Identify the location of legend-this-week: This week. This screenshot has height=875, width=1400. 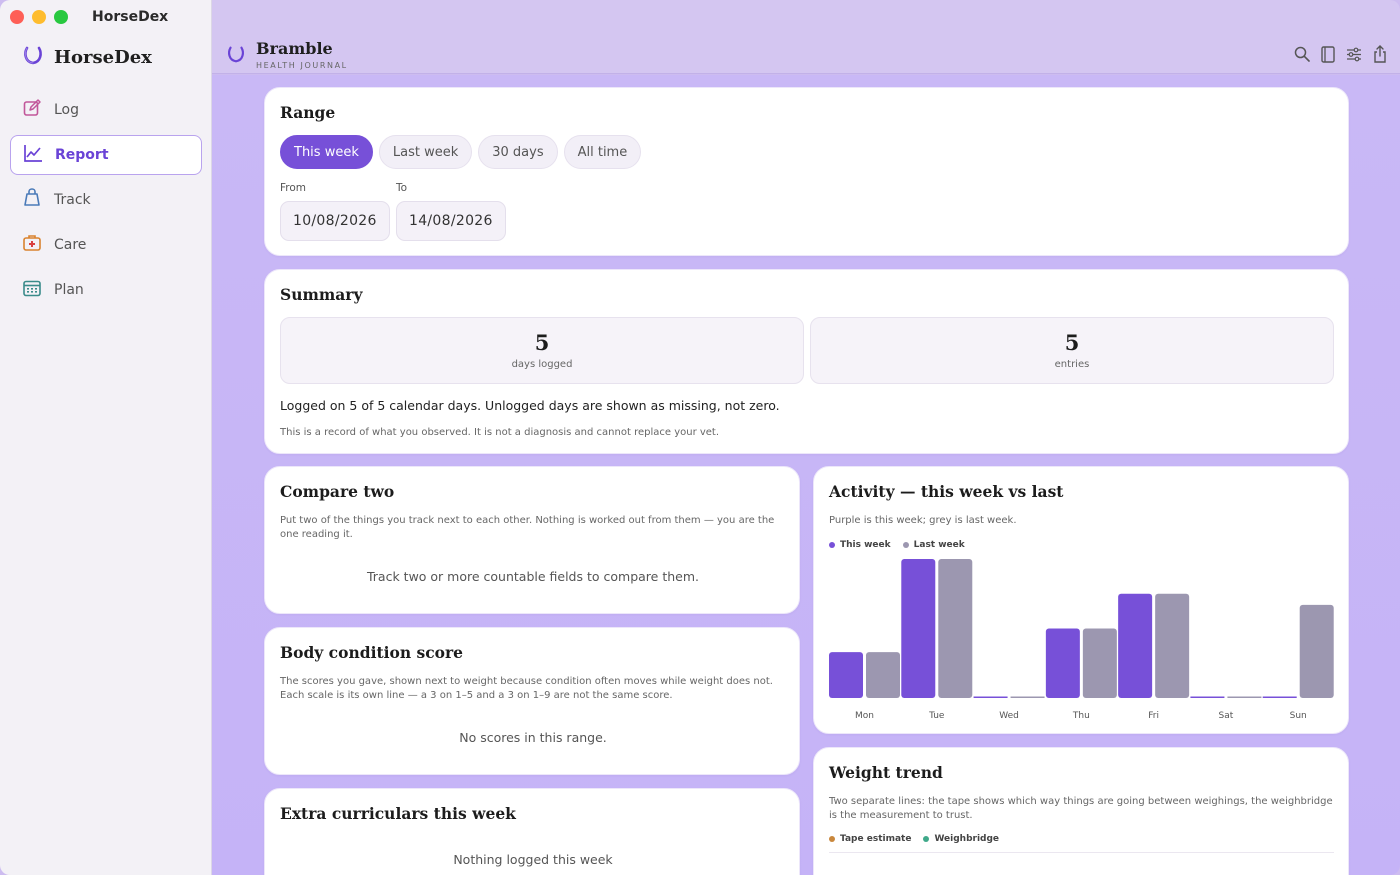
(860, 545).